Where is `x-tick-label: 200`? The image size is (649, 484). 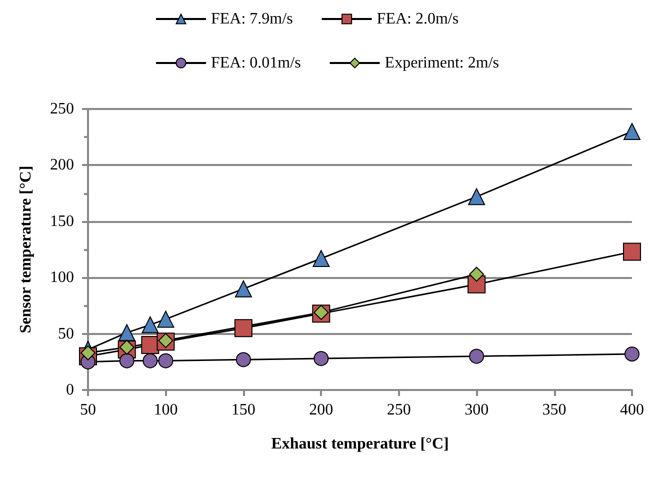 x-tick-label: 200 is located at coordinates (321, 410).